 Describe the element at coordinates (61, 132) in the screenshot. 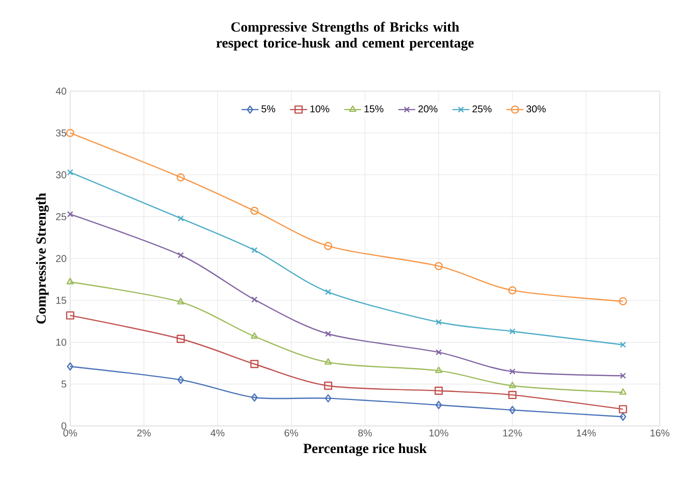

I see `y-tick-label: 35` at that location.